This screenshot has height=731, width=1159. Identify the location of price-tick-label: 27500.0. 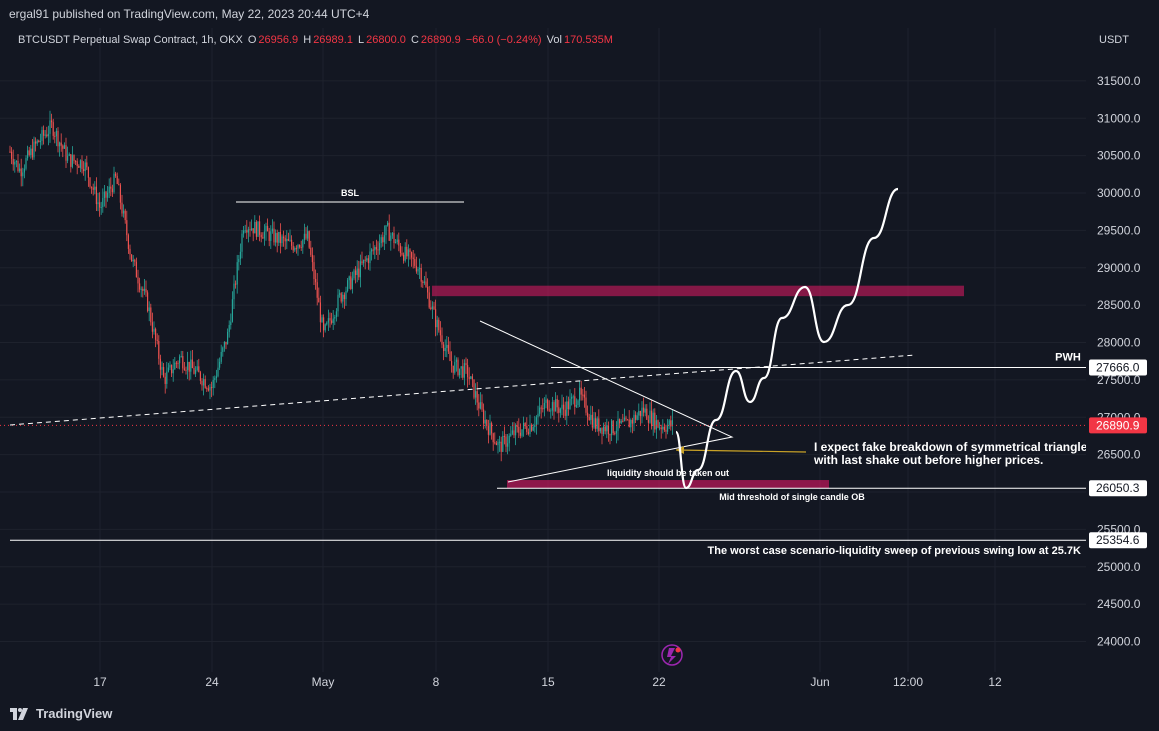
(1119, 380).